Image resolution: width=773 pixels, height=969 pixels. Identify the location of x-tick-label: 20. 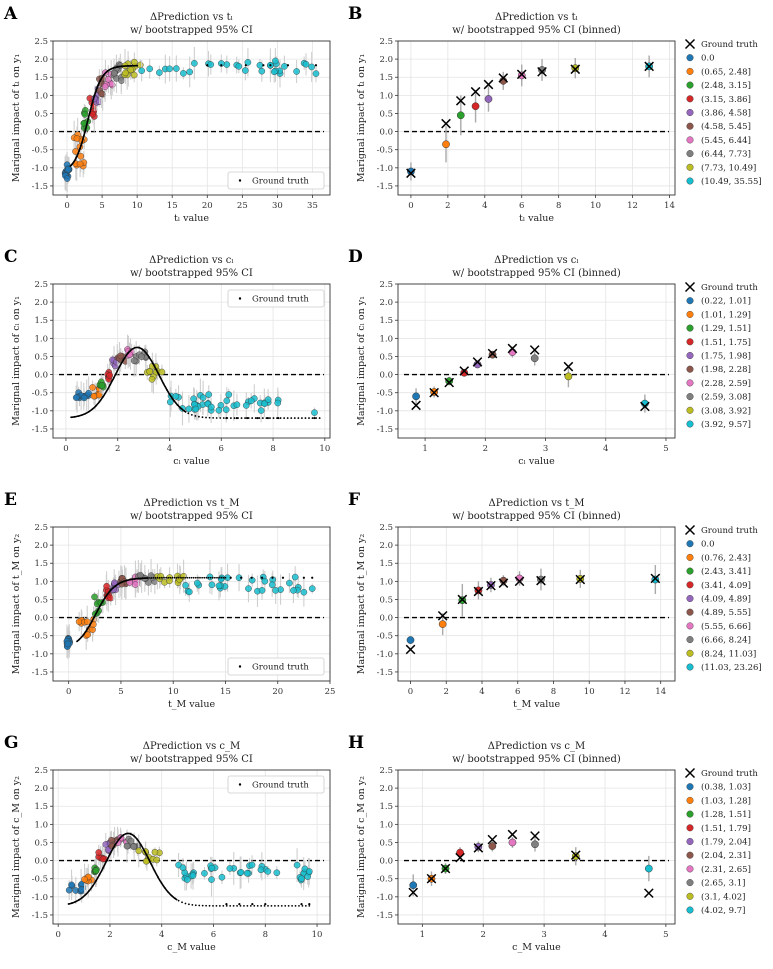
(207, 206).